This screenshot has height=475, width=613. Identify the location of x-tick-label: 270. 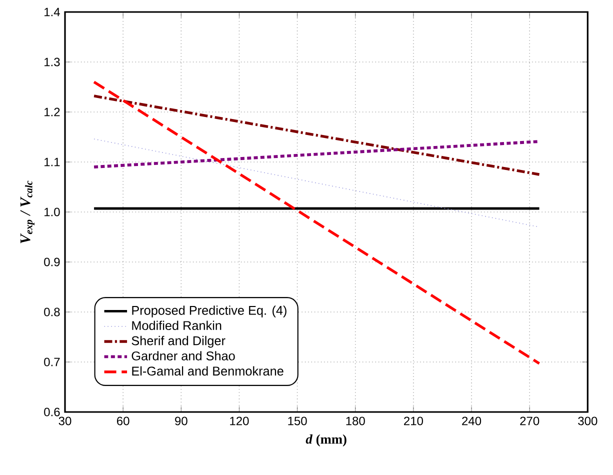
(530, 421).